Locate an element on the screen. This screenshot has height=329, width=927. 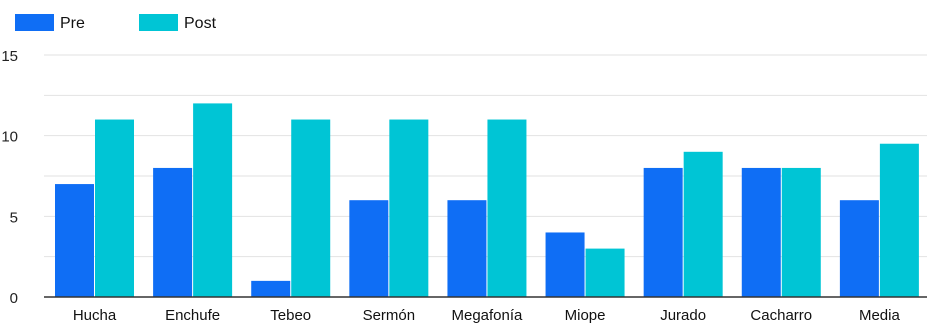
bar-post-jurado is located at coordinates (703, 224).